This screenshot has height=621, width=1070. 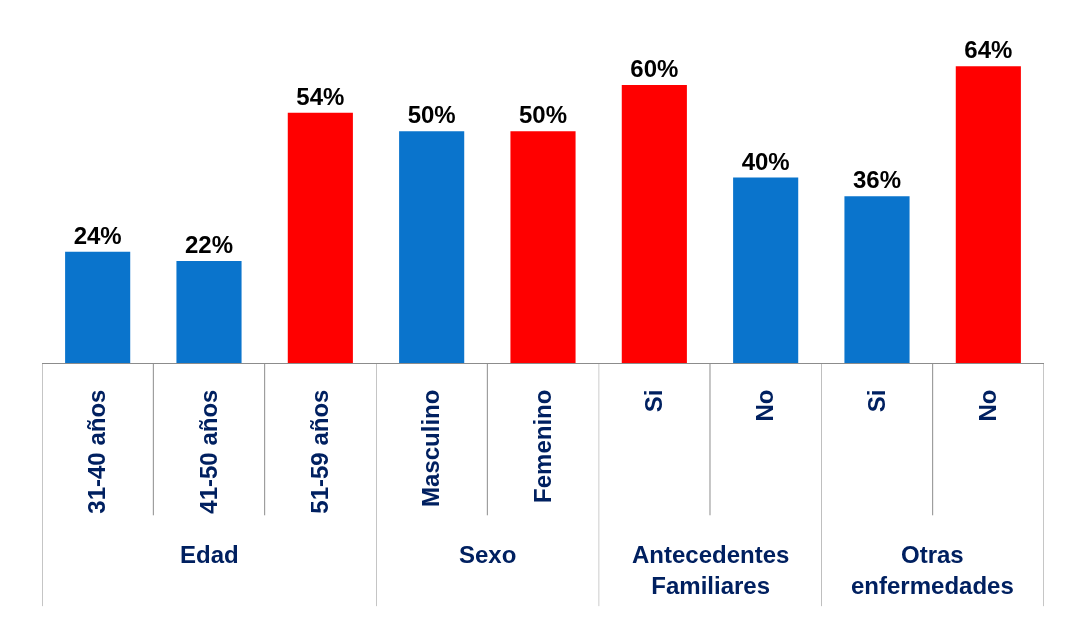 What do you see at coordinates (542, 446) in the screenshot?
I see `x-tick-label: Femenino` at bounding box center [542, 446].